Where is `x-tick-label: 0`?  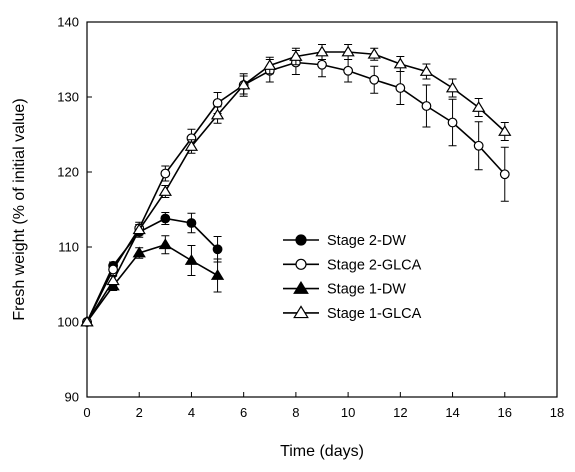
x-tick-label: 0 is located at coordinates (86, 412).